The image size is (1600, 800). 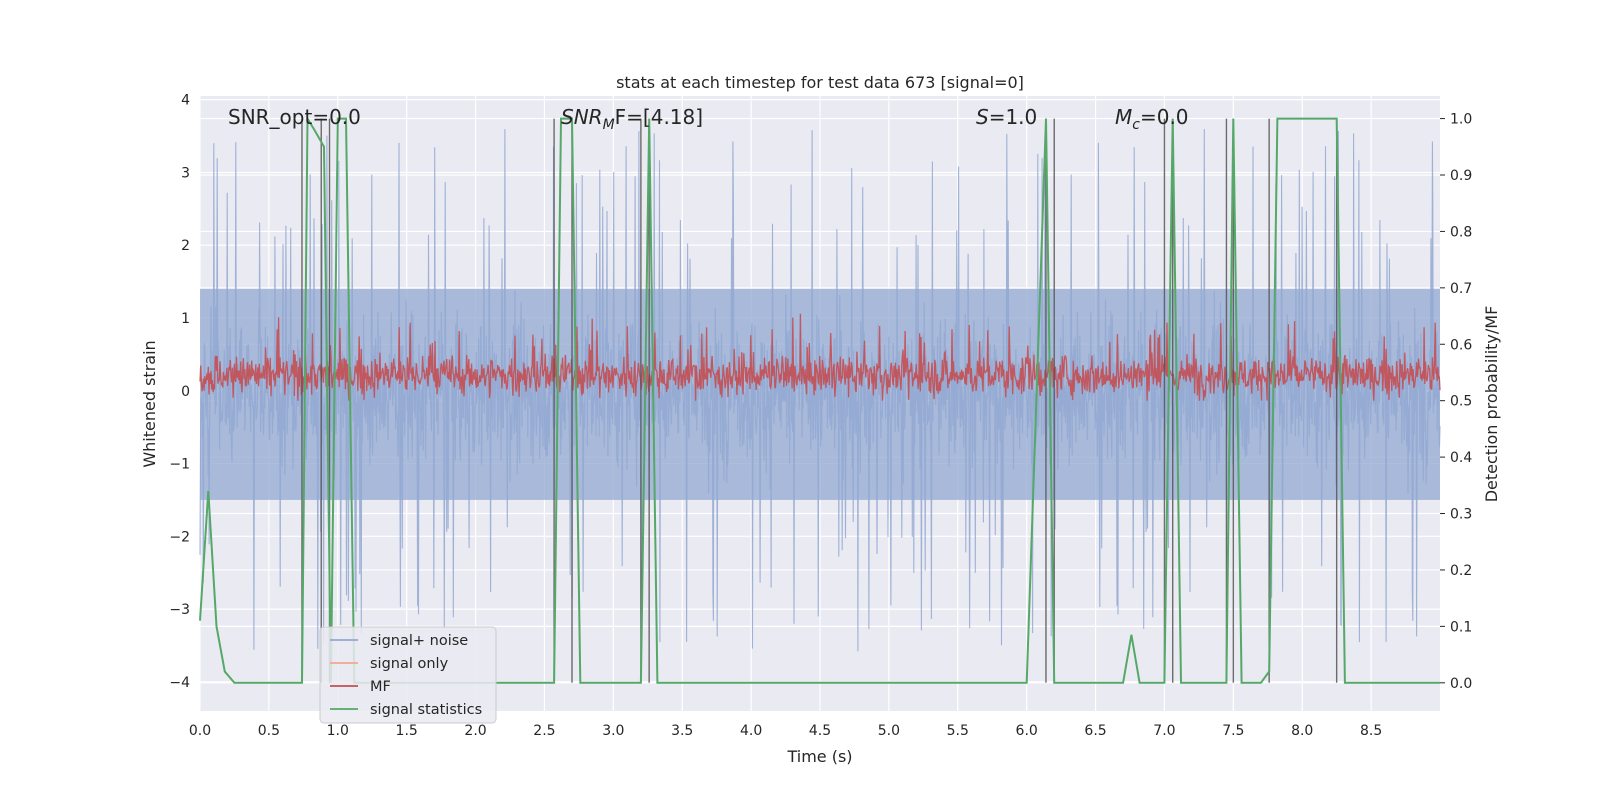 What do you see at coordinates (1491, 404) in the screenshot?
I see `y-right-axis-label: Detection probability/MF` at bounding box center [1491, 404].